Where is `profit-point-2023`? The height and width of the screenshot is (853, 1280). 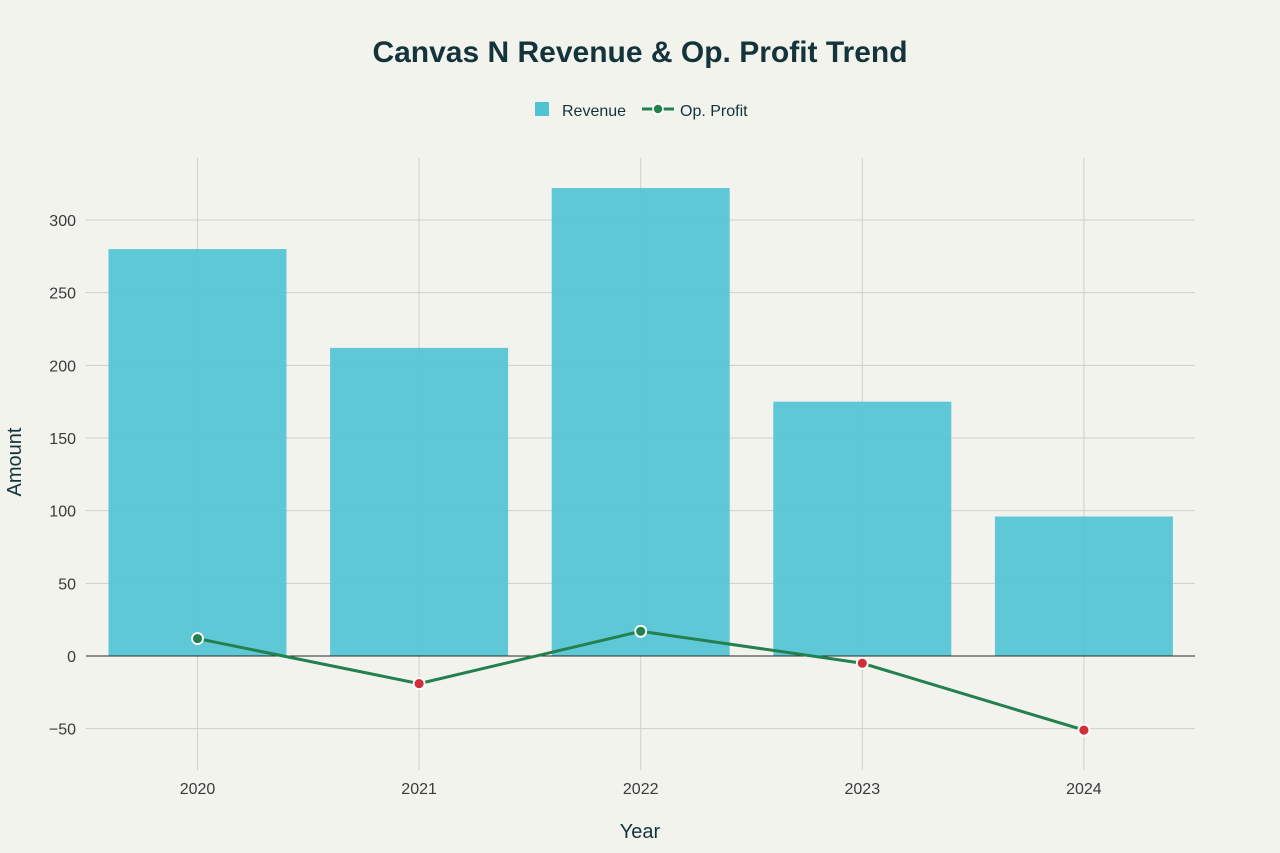 profit-point-2023 is located at coordinates (862, 663).